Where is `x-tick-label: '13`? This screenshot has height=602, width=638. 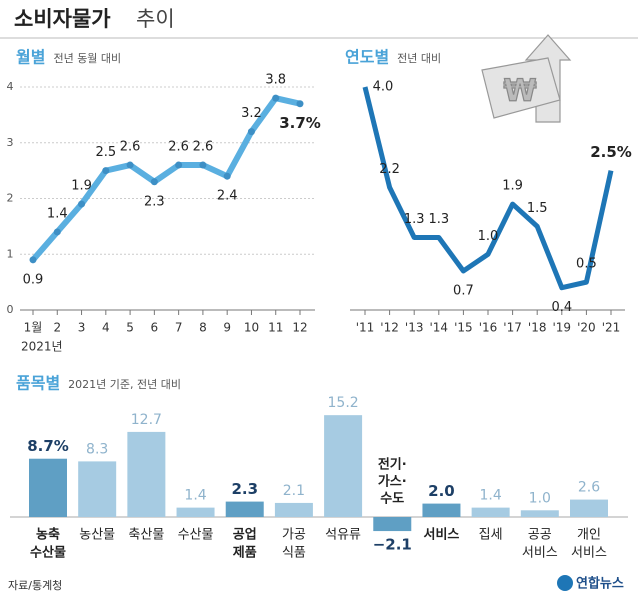
x-tick-label: '13 is located at coordinates (414, 328).